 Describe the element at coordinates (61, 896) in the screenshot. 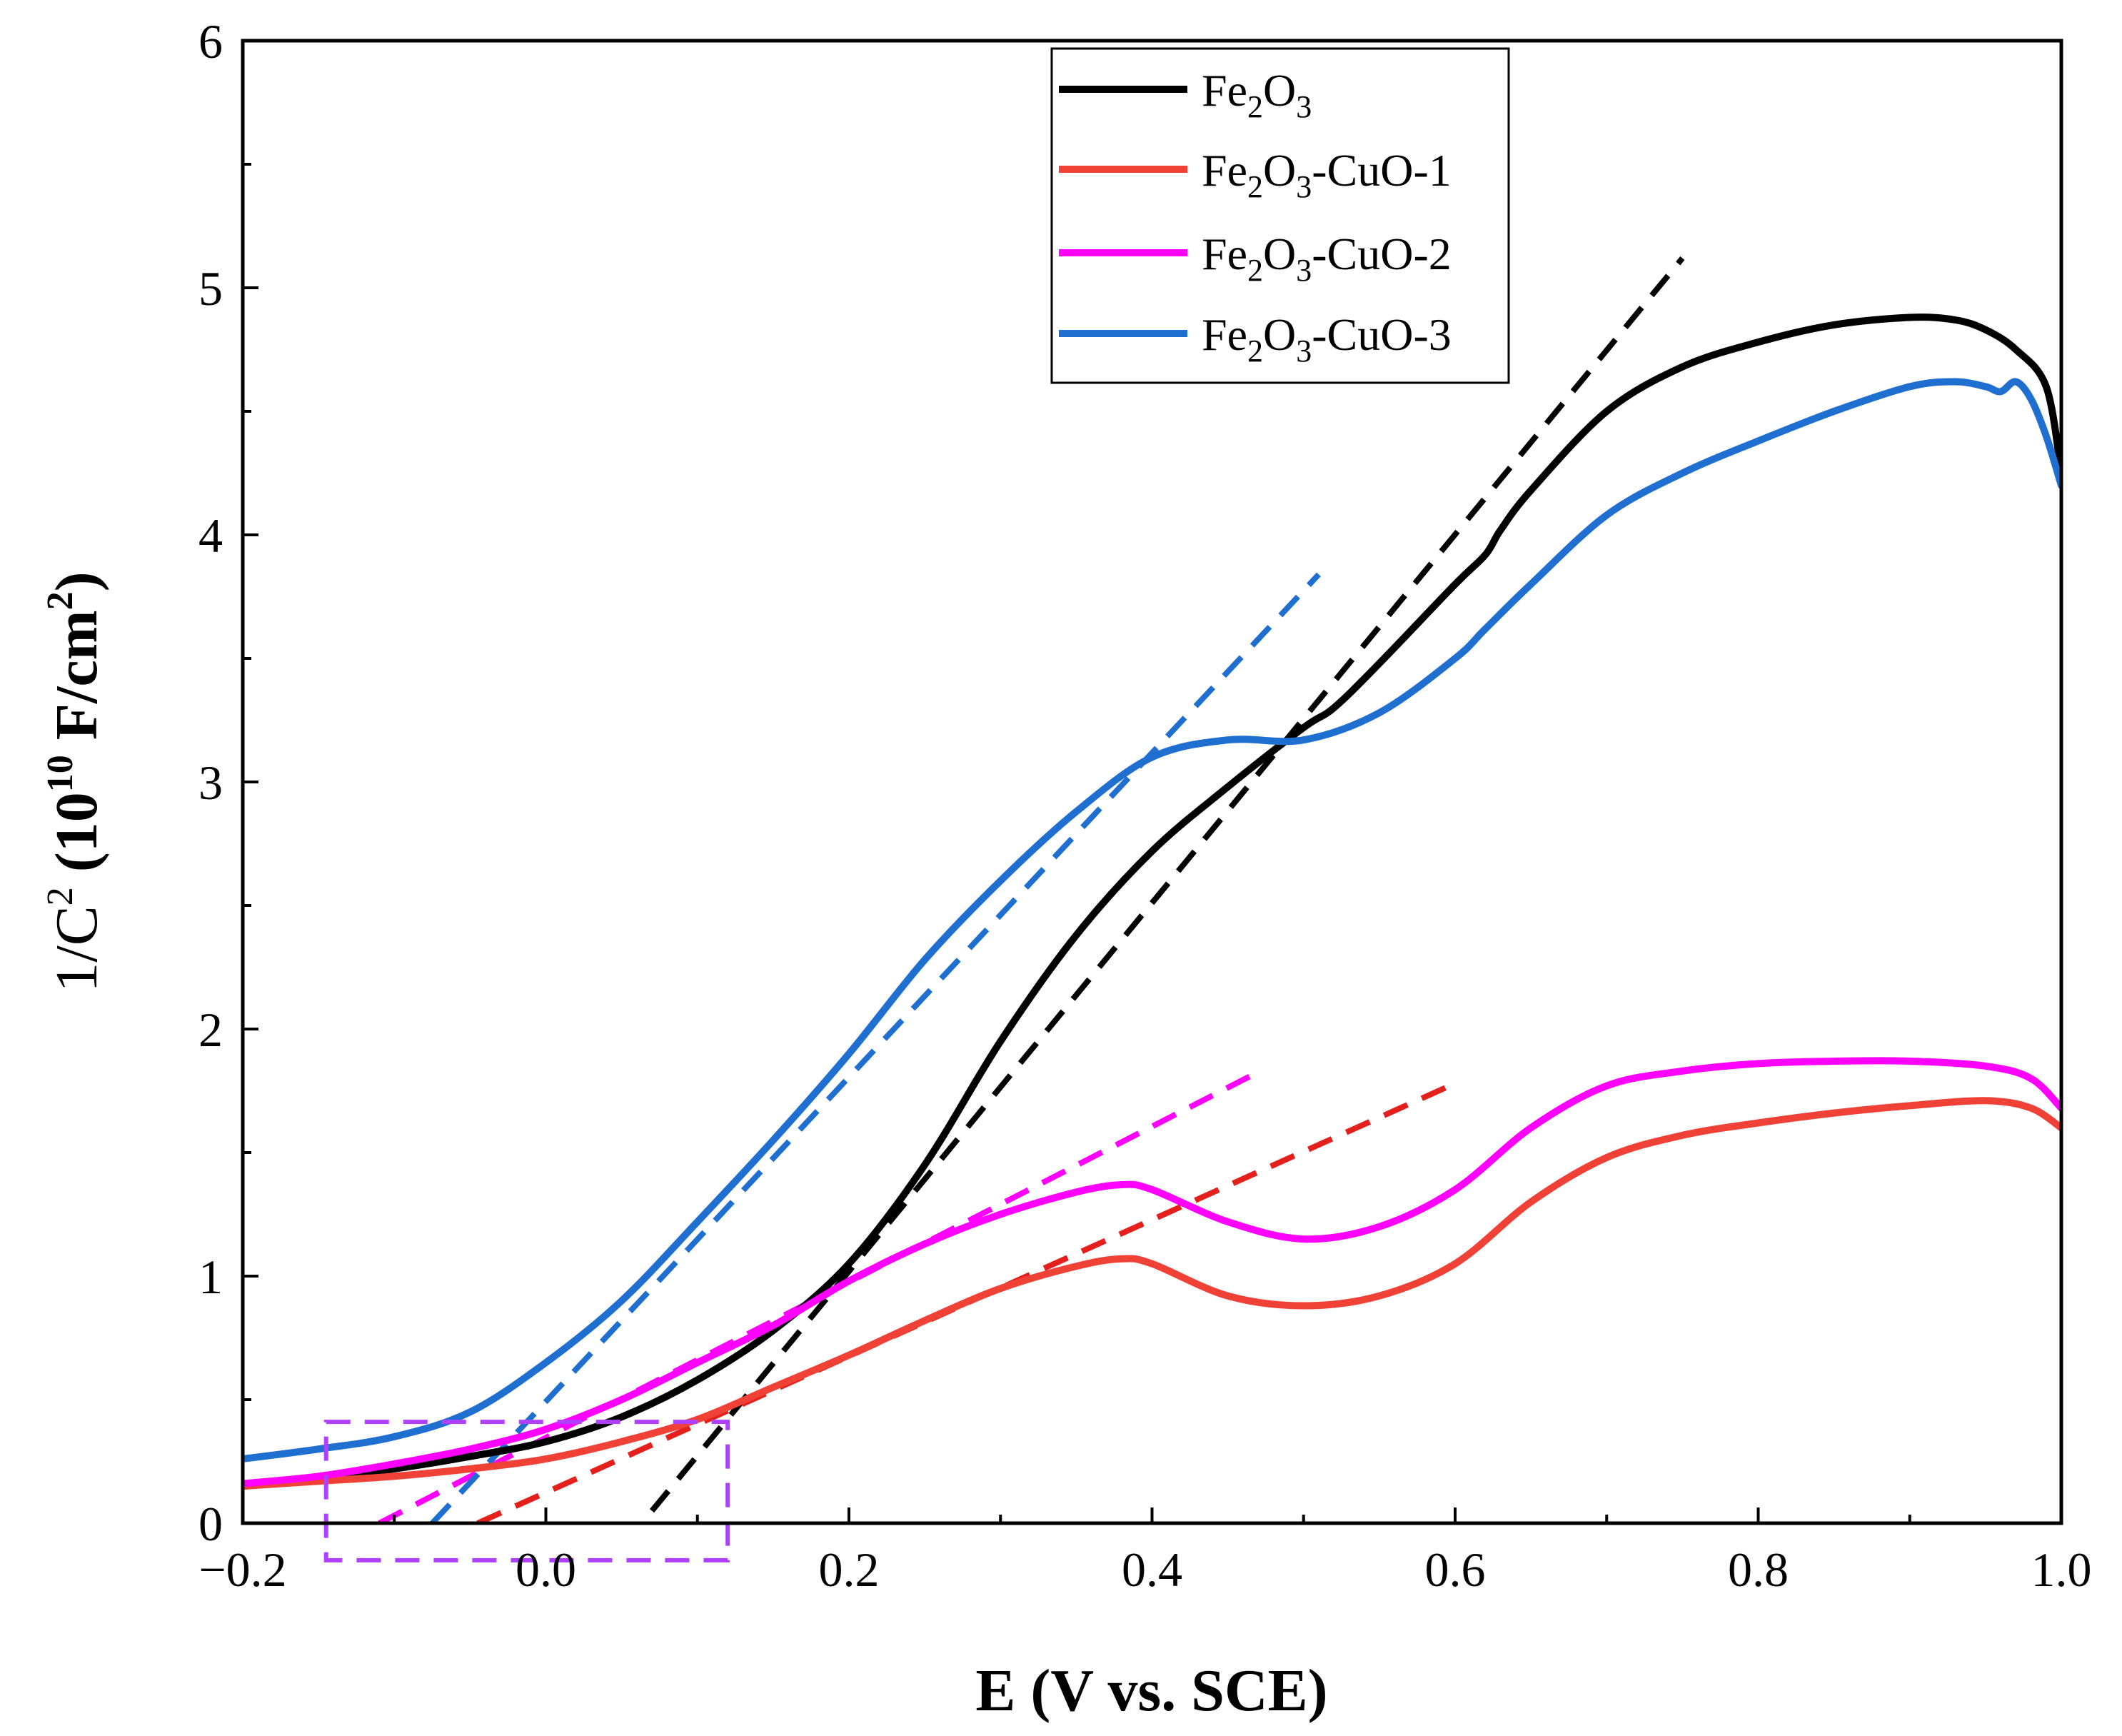

I see `y-axis-title-sup-1: 2` at that location.